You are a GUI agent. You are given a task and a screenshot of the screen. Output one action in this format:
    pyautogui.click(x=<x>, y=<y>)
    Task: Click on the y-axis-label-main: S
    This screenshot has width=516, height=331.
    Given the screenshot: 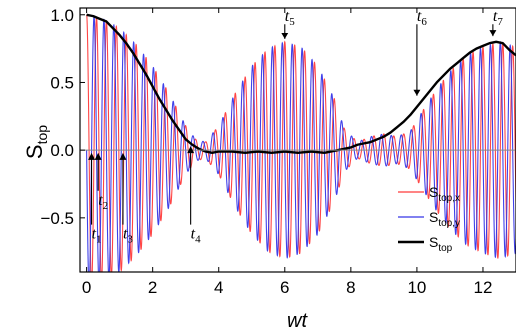 What is the action you would take?
    pyautogui.click(x=34, y=151)
    